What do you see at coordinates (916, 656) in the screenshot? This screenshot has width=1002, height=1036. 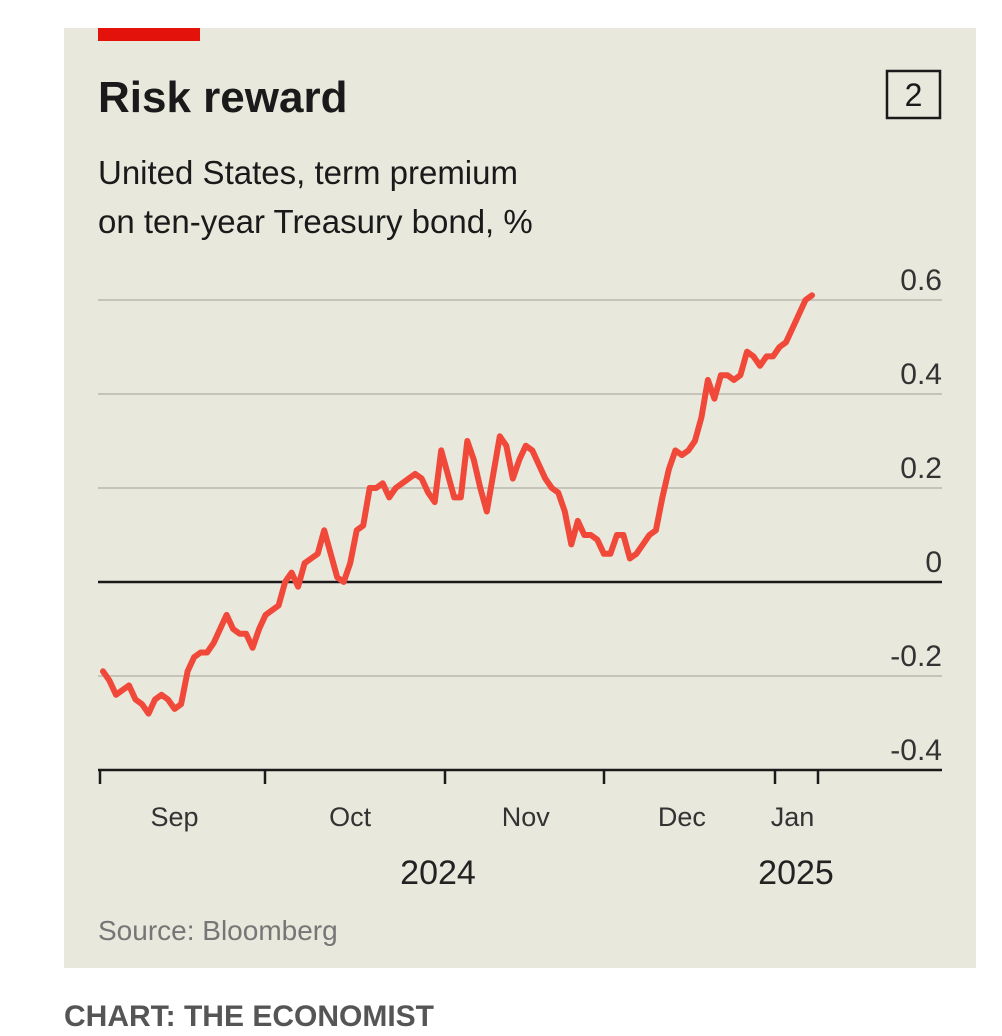 I see `y-tick-label: -0.2` at bounding box center [916, 656].